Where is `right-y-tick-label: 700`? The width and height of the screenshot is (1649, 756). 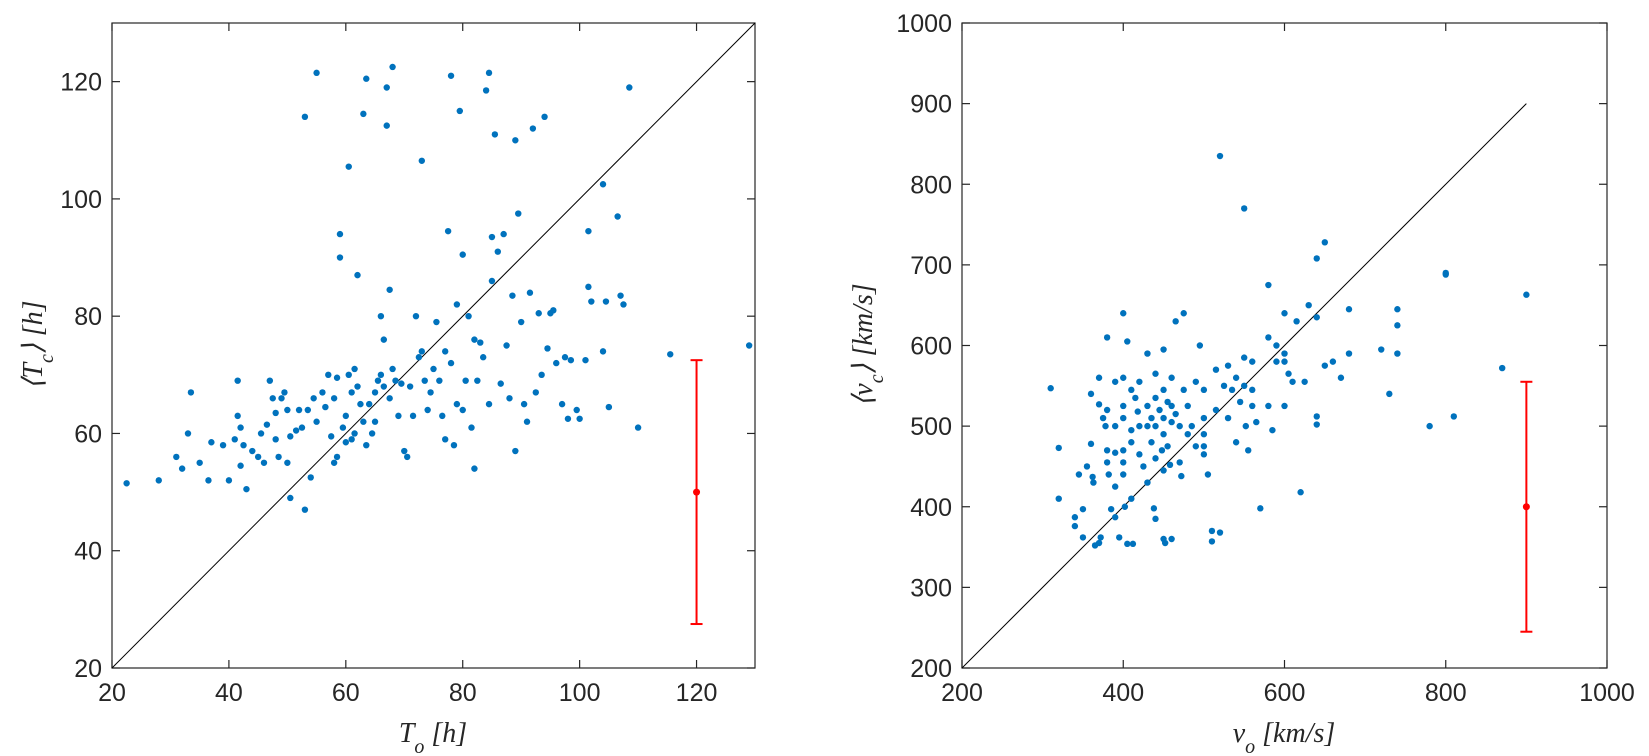 right-y-tick-label: 700 is located at coordinates (931, 266).